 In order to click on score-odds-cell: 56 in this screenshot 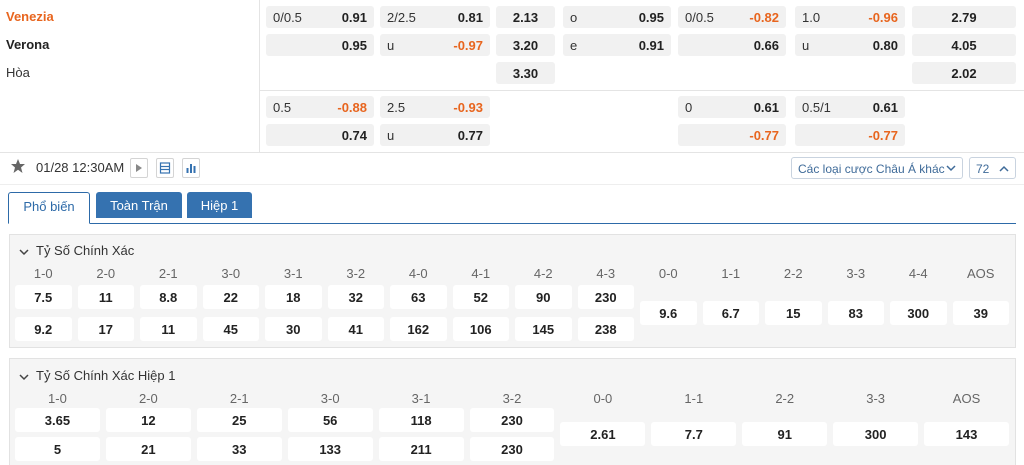, I will do `click(330, 420)`.